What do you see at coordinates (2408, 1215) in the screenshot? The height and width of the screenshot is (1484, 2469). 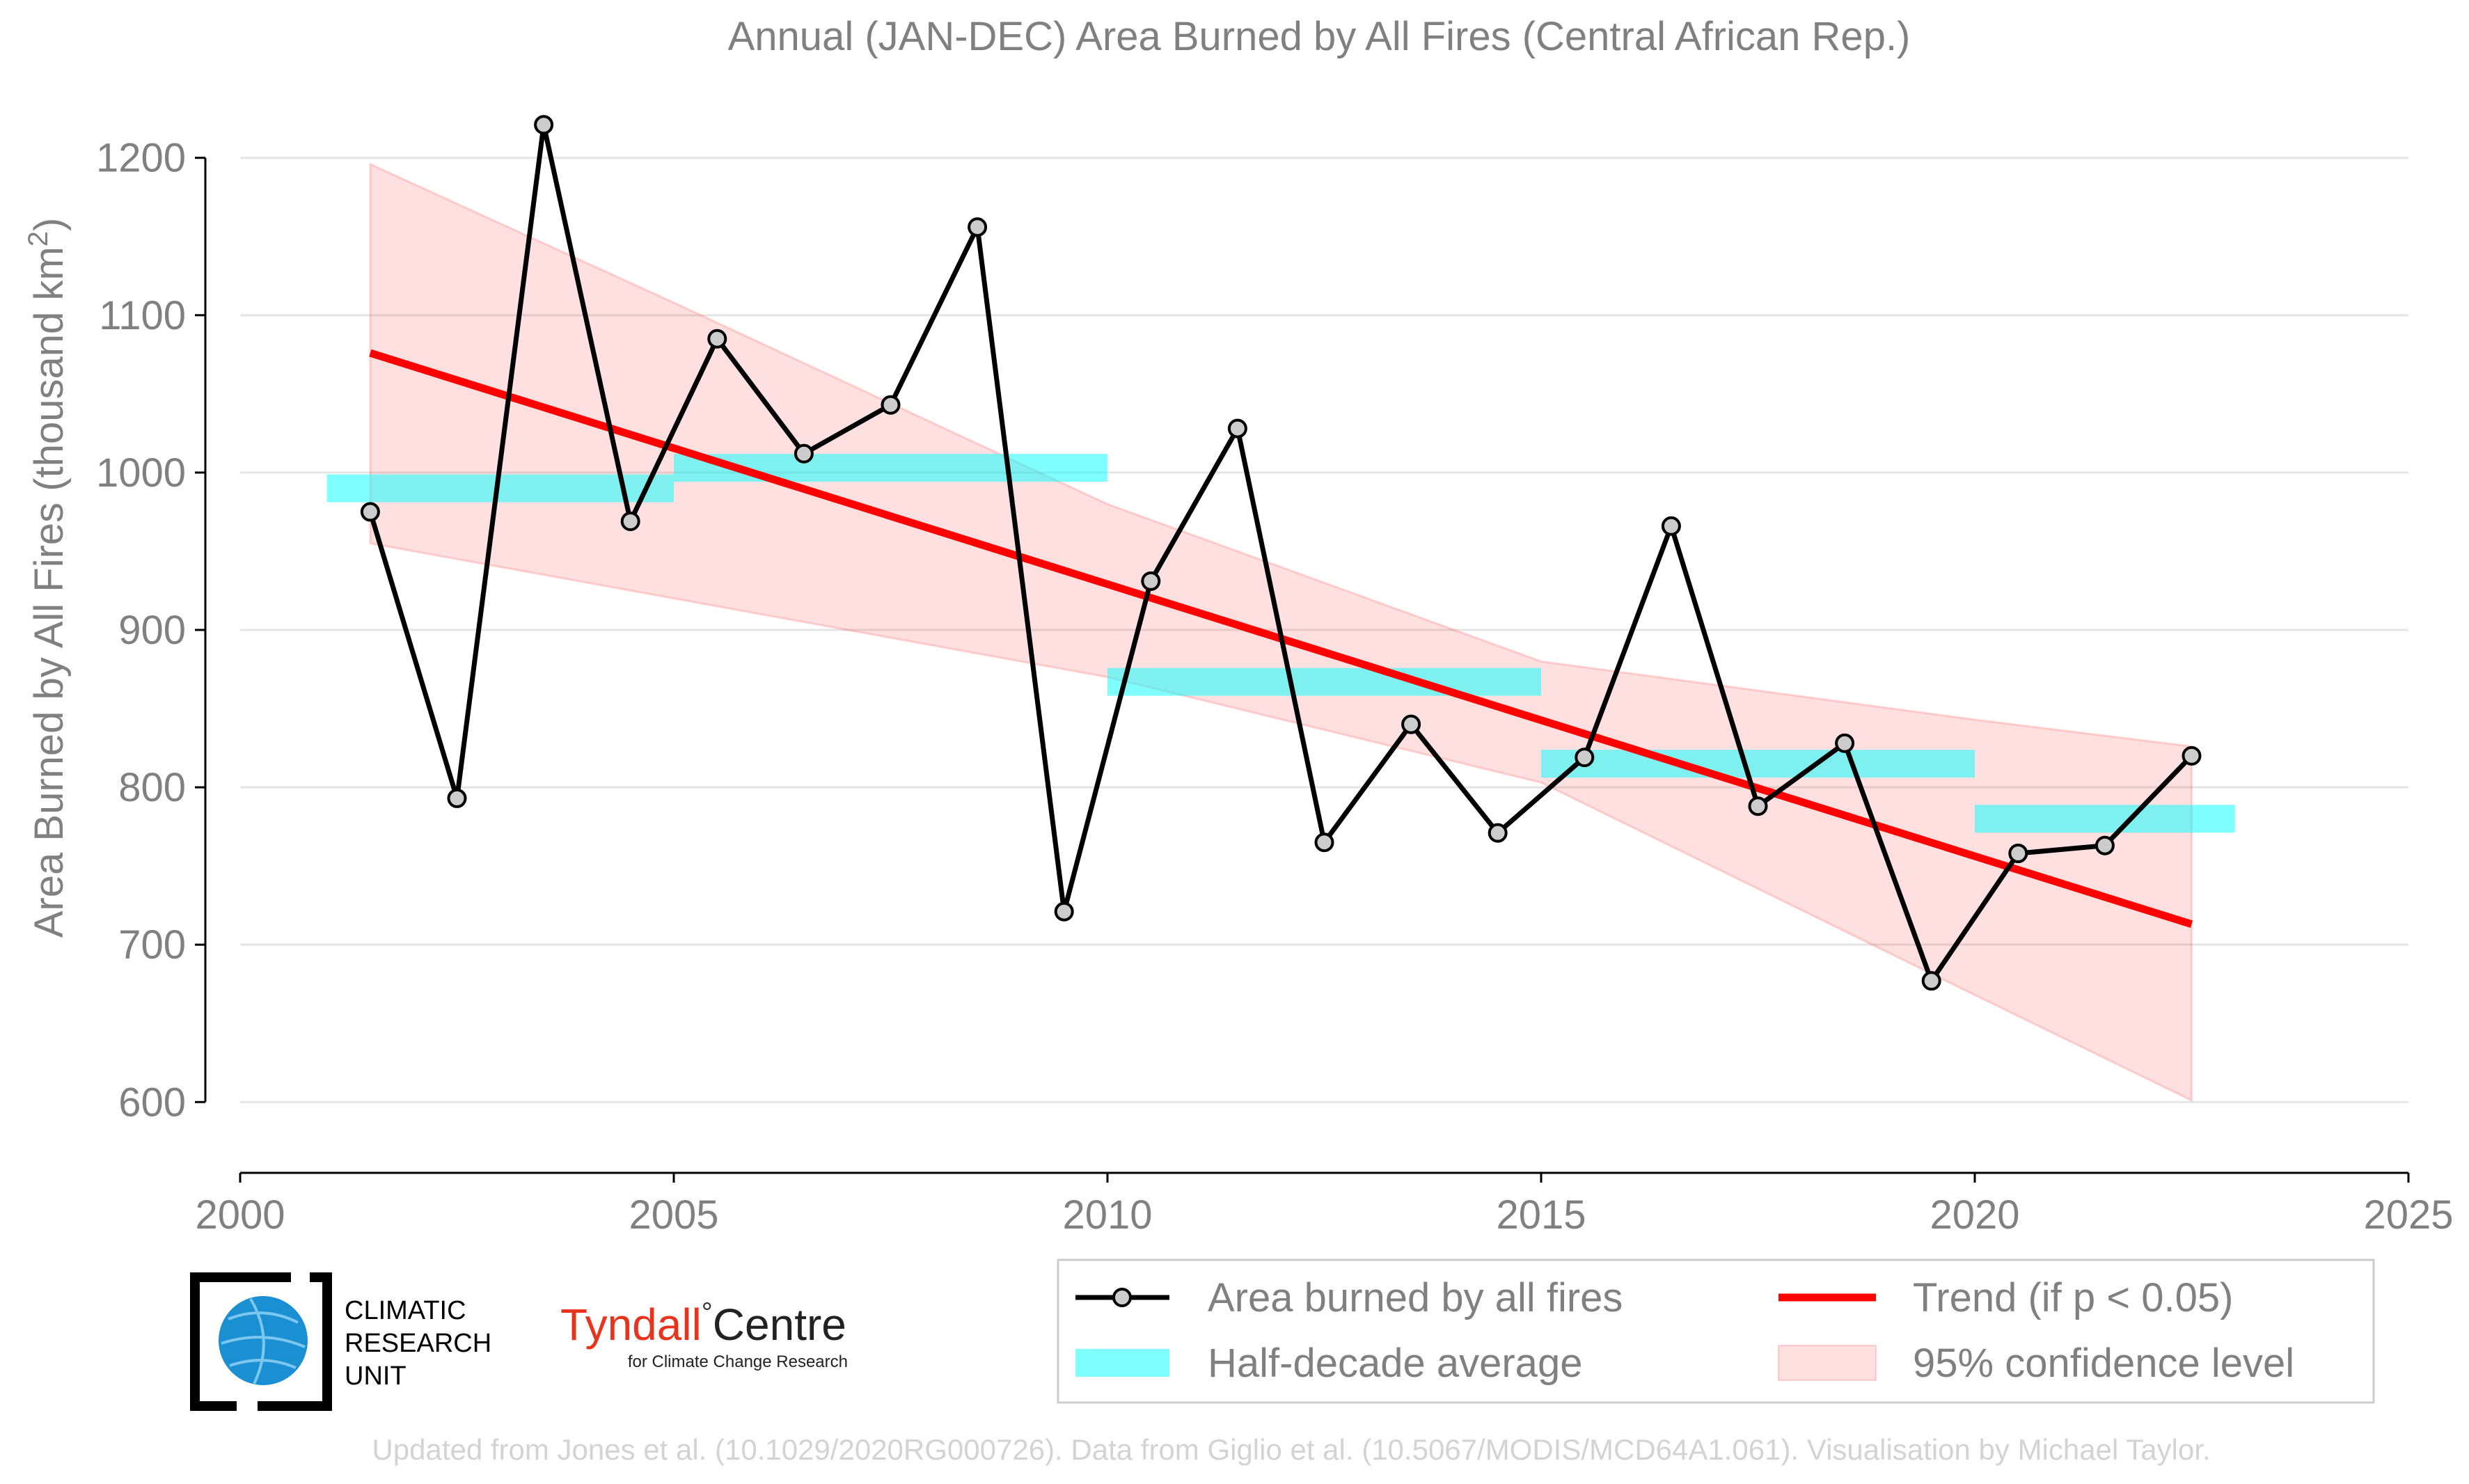 I see `x-tick-label-2025: 2025` at bounding box center [2408, 1215].